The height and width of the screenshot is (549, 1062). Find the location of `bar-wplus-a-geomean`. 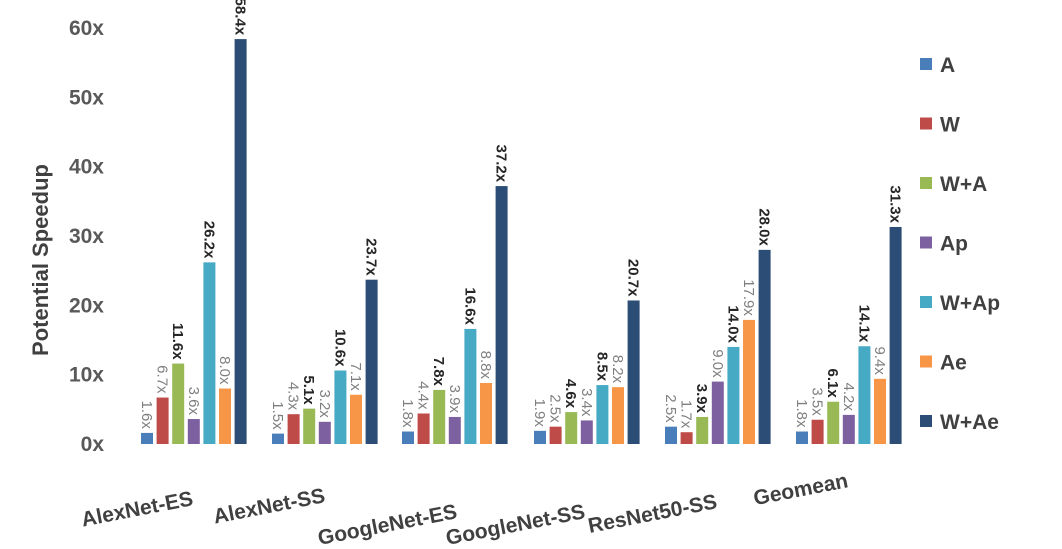

bar-wplus-a-geomean is located at coordinates (833, 422).